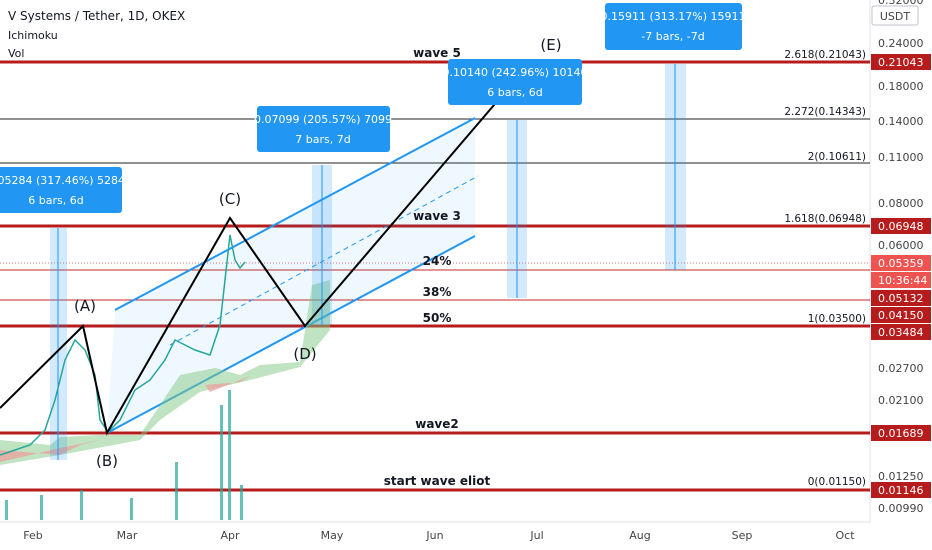  I want to click on price-tag-label: 0.01146, so click(901, 490).